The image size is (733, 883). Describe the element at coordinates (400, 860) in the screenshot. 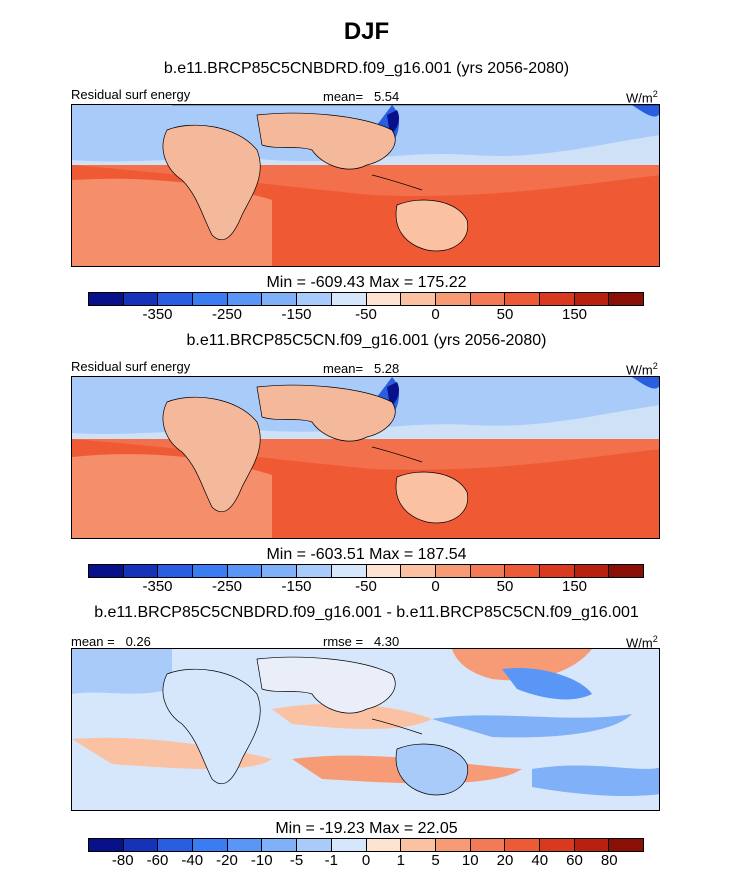

I see `colorbar-tick-label: 1` at that location.